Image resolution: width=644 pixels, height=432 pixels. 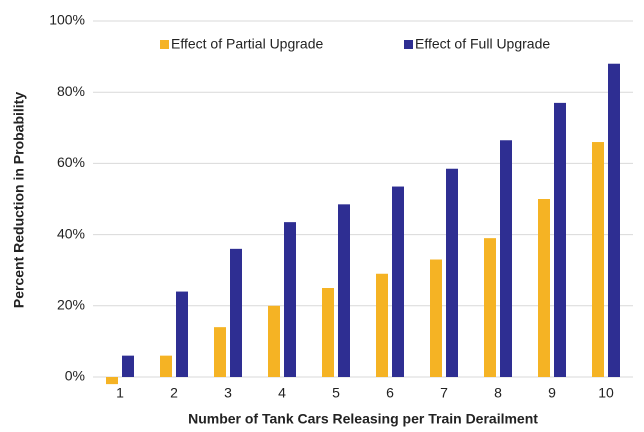 What do you see at coordinates (228, 393) in the screenshot?
I see `x-tick-label: 3` at bounding box center [228, 393].